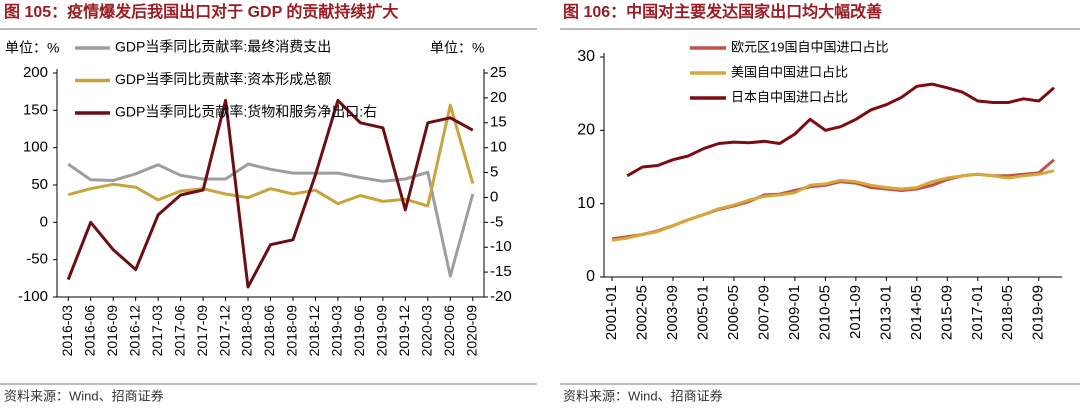  I want to click on x-tick-label: 2005-01, so click(702, 312).